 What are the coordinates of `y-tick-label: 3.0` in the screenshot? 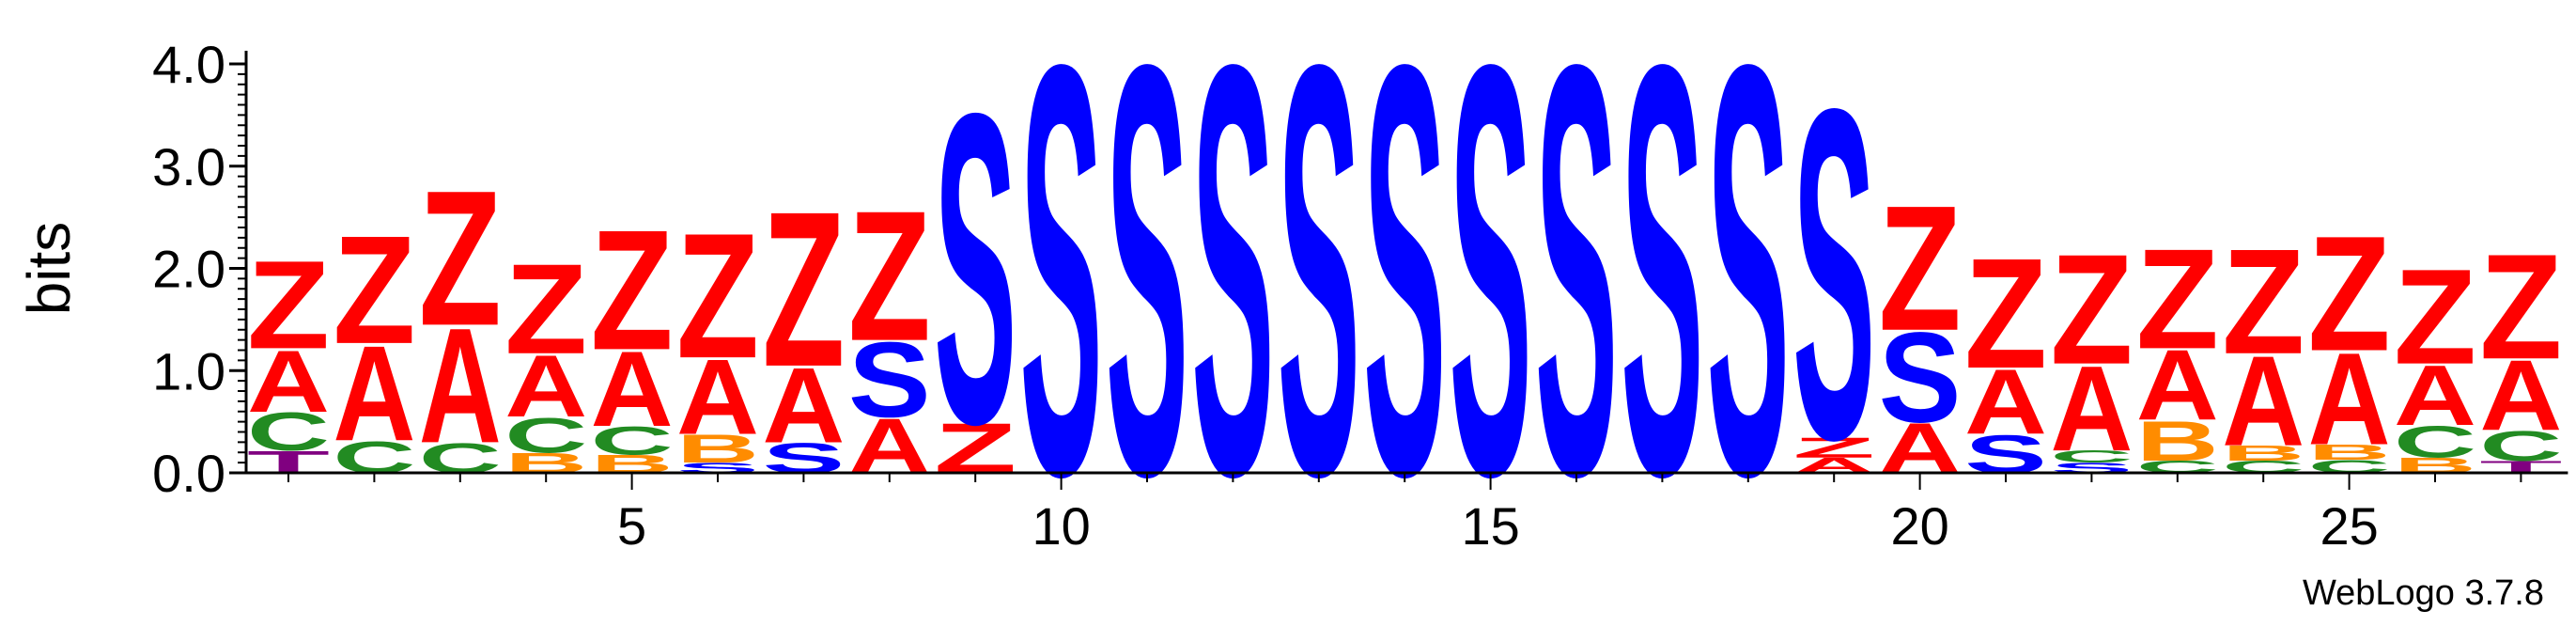 It's located at (188, 166).